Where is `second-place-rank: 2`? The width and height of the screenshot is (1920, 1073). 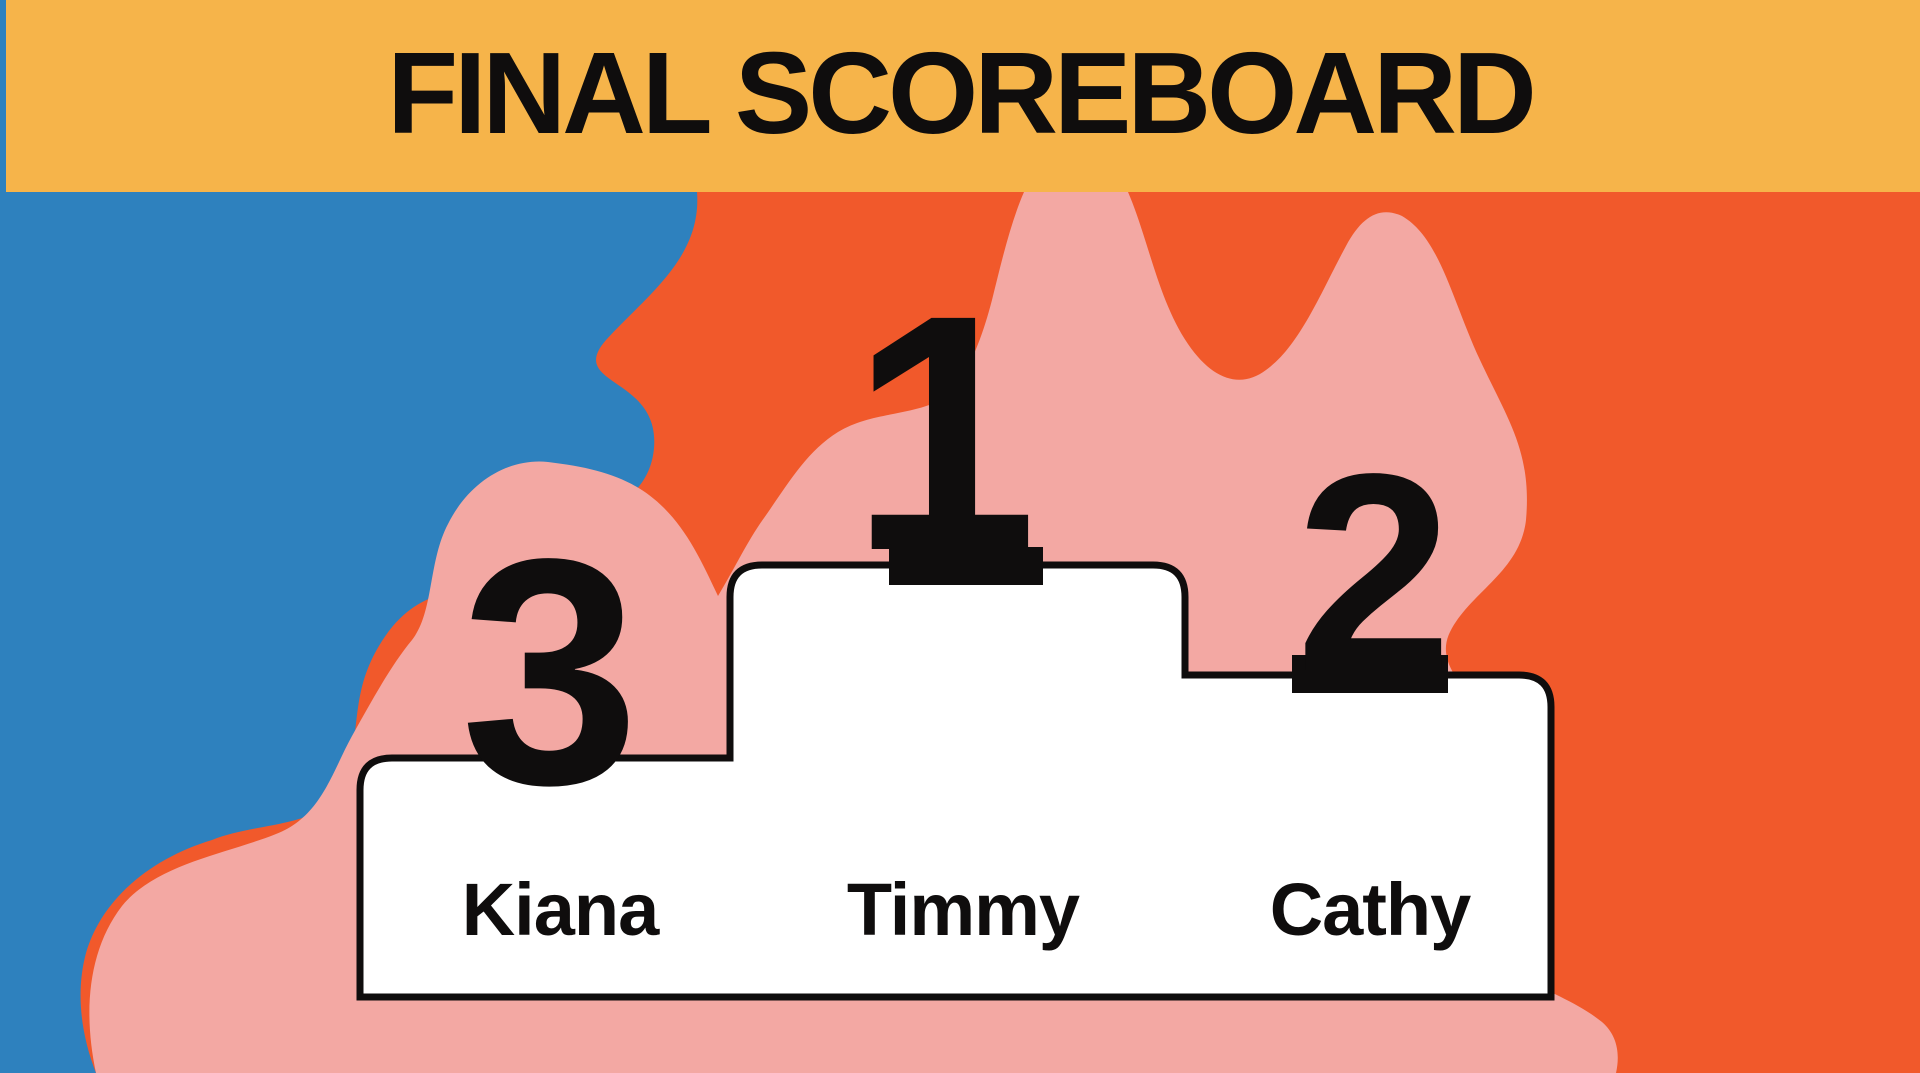 second-place-rank: 2 is located at coordinates (1374, 572).